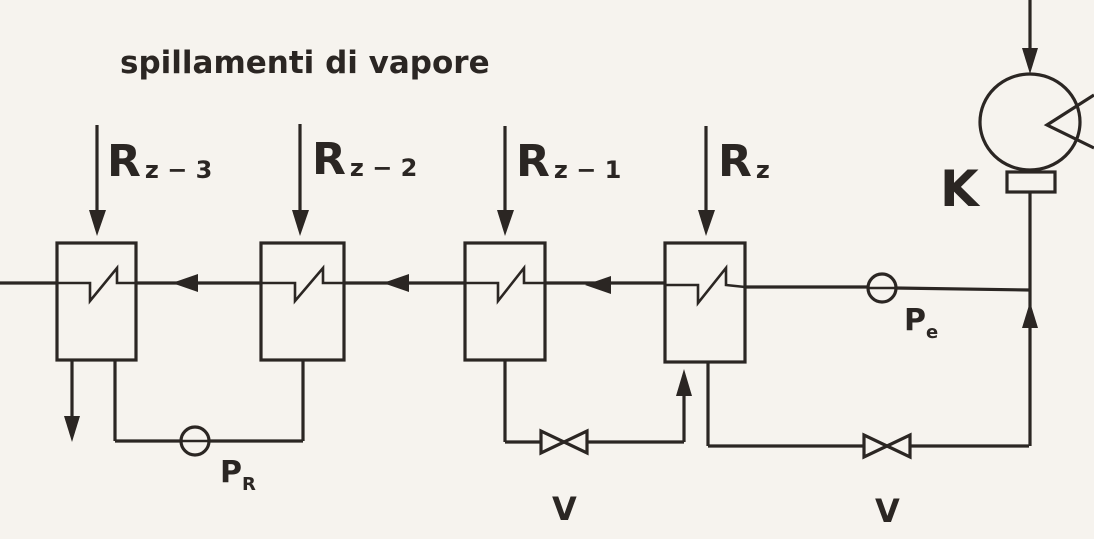 This screenshot has height=539, width=1094. What do you see at coordinates (588, 170) in the screenshot?
I see `heater-label-sub: z − 1` at bounding box center [588, 170].